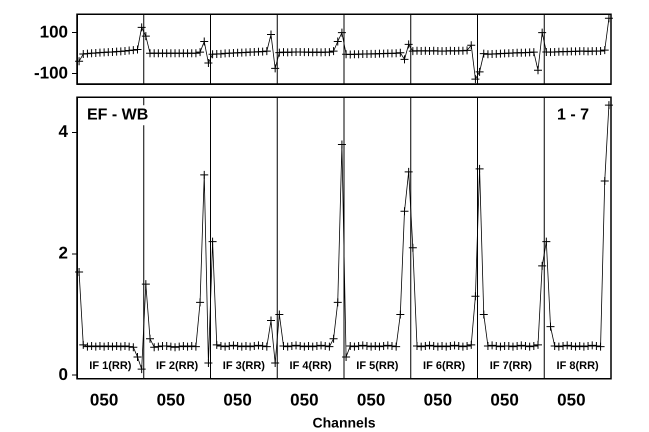 The image size is (649, 432). Describe the element at coordinates (177, 366) in the screenshot. I see `annotation: IF 2(RR)` at that location.